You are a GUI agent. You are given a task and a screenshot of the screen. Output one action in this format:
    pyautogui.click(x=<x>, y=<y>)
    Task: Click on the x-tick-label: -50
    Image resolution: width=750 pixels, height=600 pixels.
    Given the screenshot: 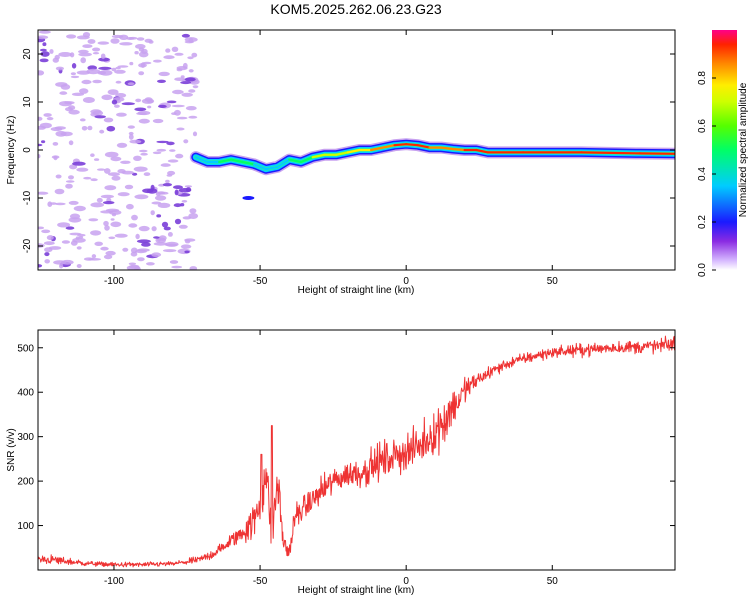 What is the action you would take?
    pyautogui.click(x=260, y=281)
    